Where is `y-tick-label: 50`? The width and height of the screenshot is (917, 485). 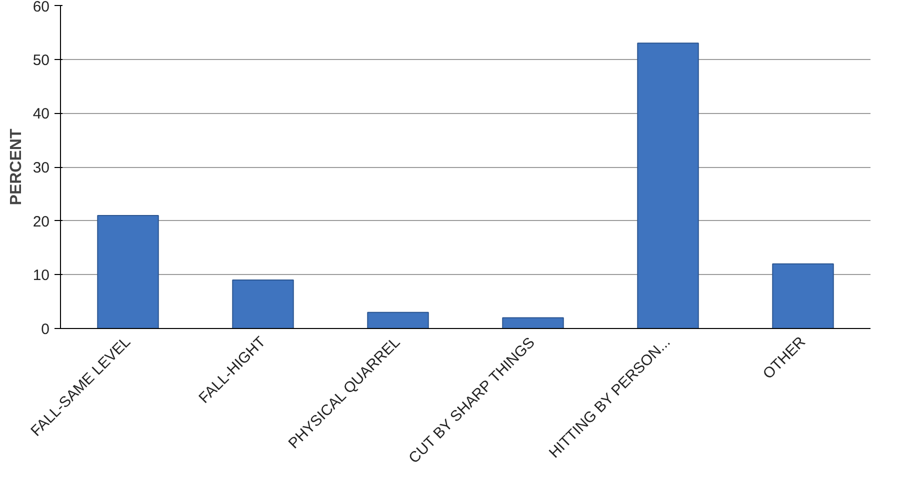 y-tick-label: 50 is located at coordinates (41, 60).